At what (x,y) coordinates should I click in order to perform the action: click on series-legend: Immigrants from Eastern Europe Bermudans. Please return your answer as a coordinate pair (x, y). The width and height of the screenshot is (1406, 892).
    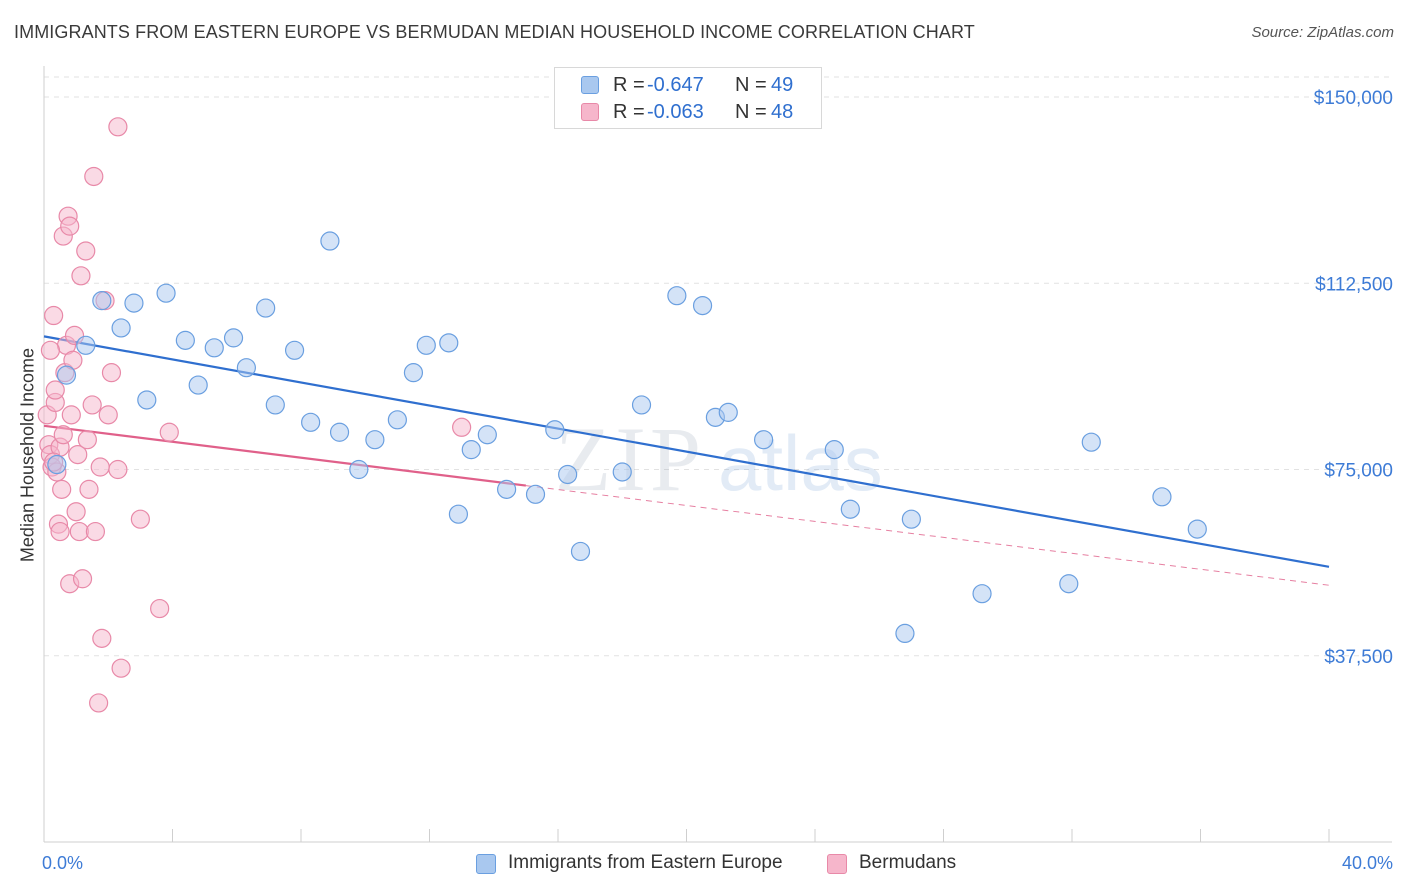
    Looking at the image, I should click on (703, 865).